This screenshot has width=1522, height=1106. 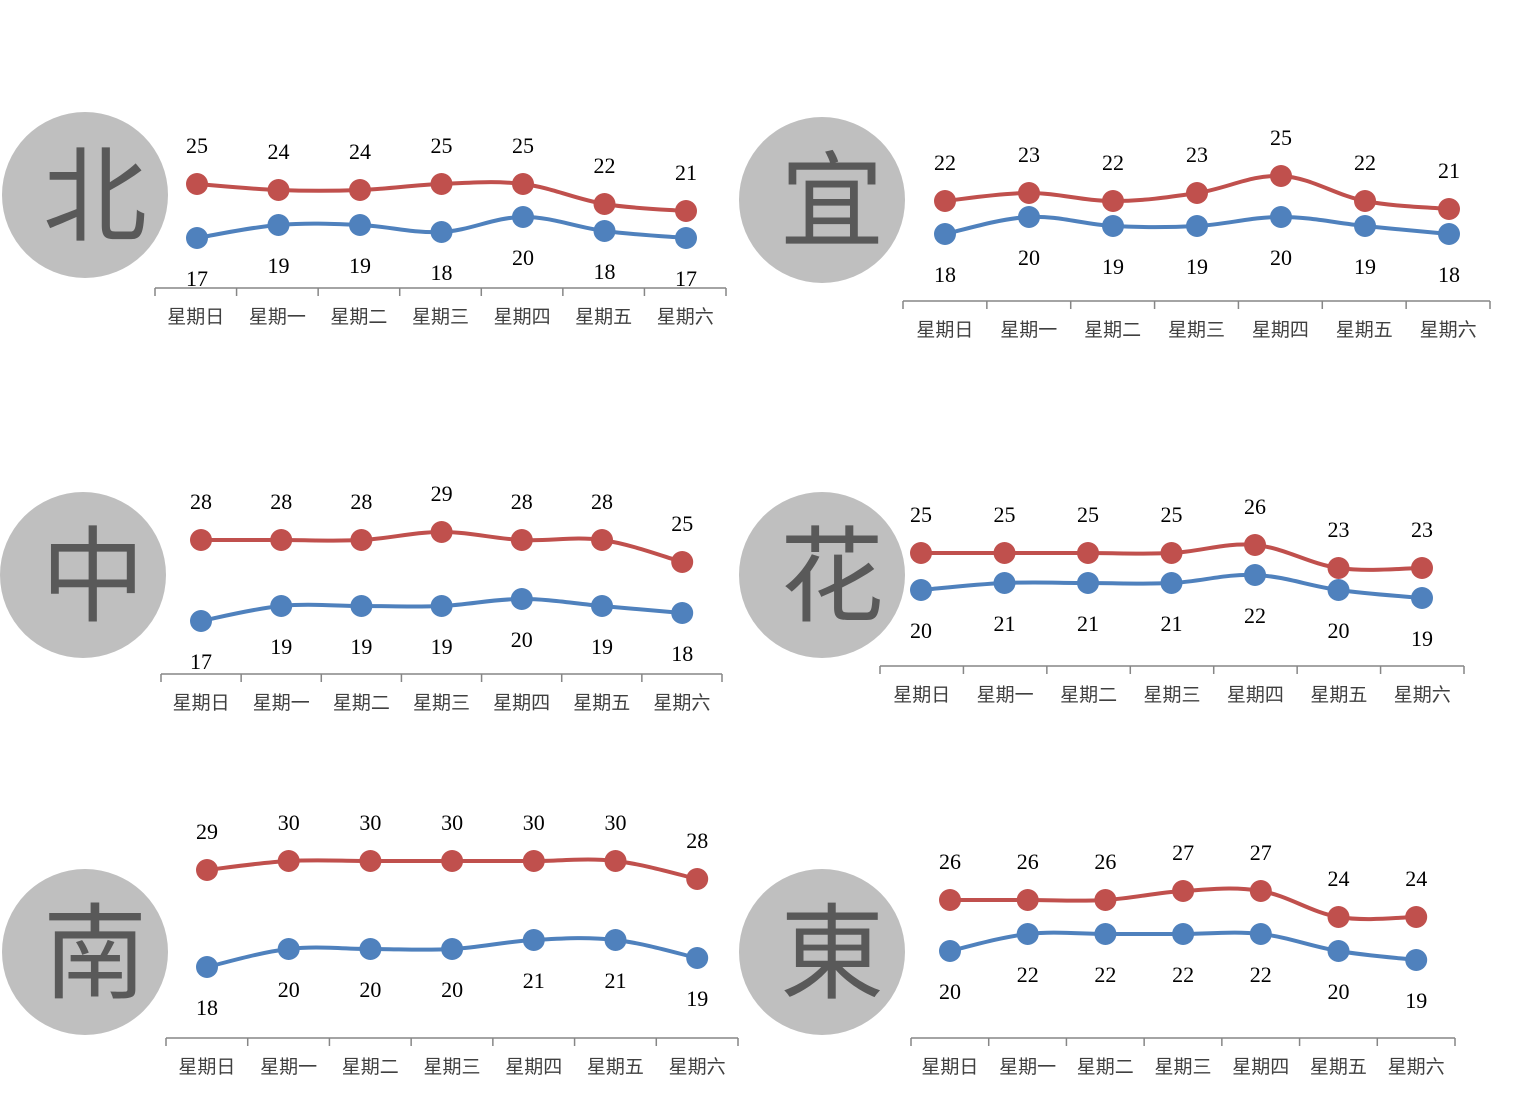 What do you see at coordinates (197, 278) in the screenshot?
I see `data-label-low: 17` at bounding box center [197, 278].